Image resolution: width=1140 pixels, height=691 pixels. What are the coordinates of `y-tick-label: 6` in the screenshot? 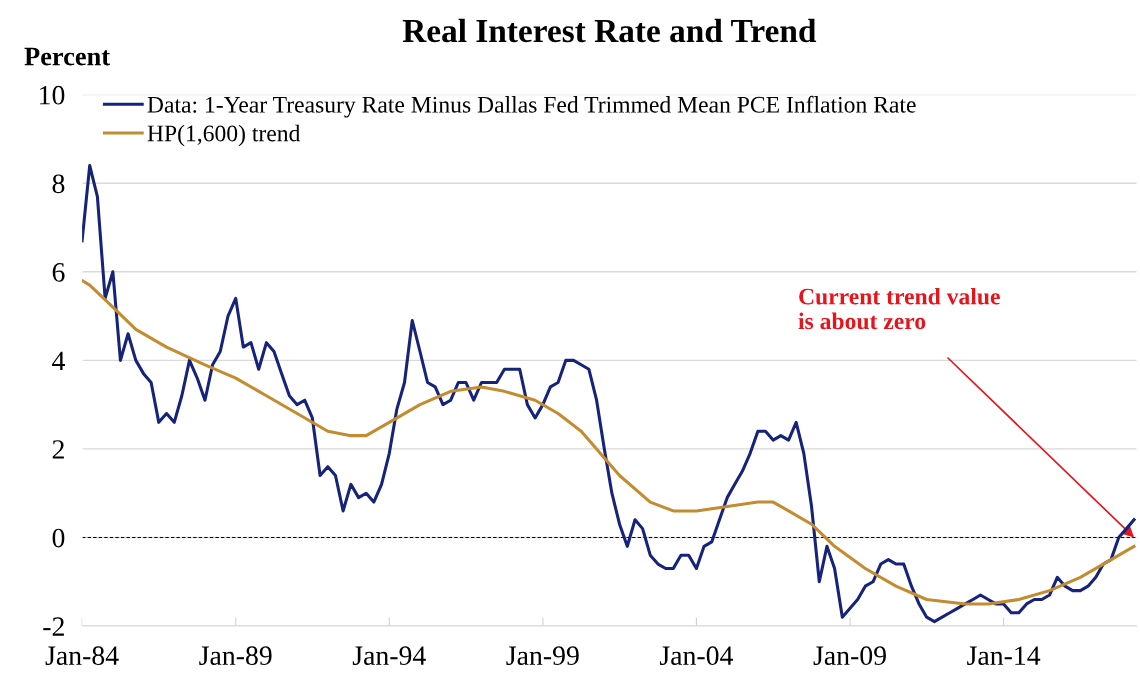 It's located at (58, 272).